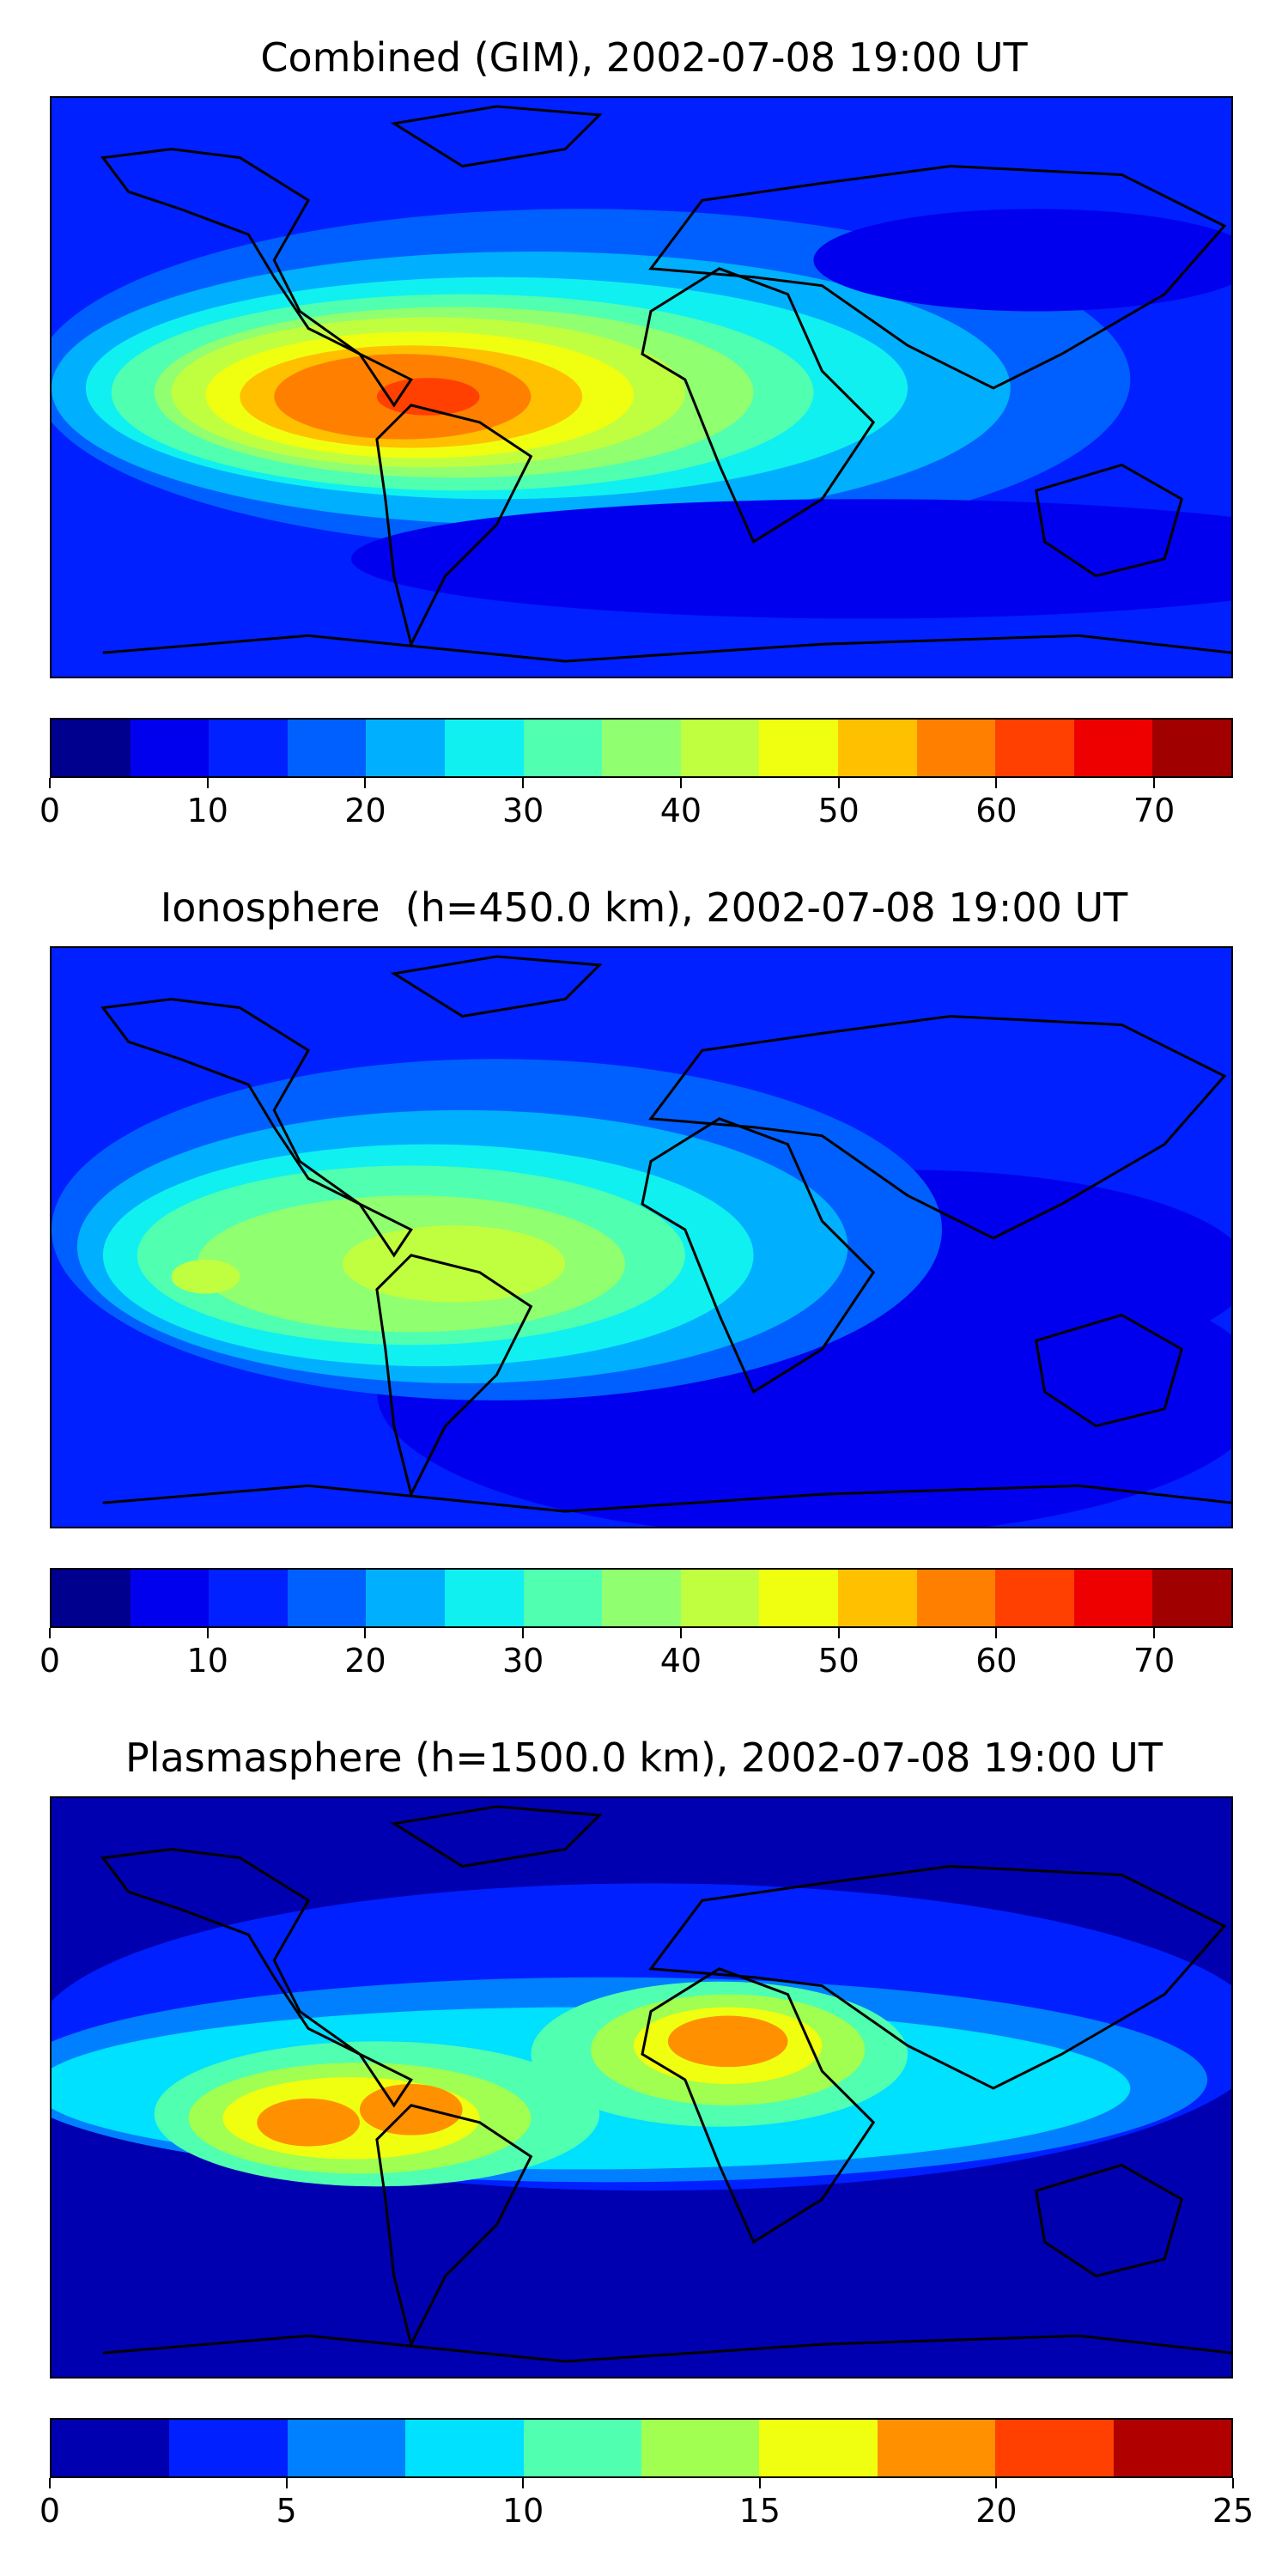 Image resolution: width=1288 pixels, height=2576 pixels. Describe the element at coordinates (636, 803) in the screenshot. I see `colorbar-ticks-combined: 0 10 20 30 40 50 60 70` at that location.